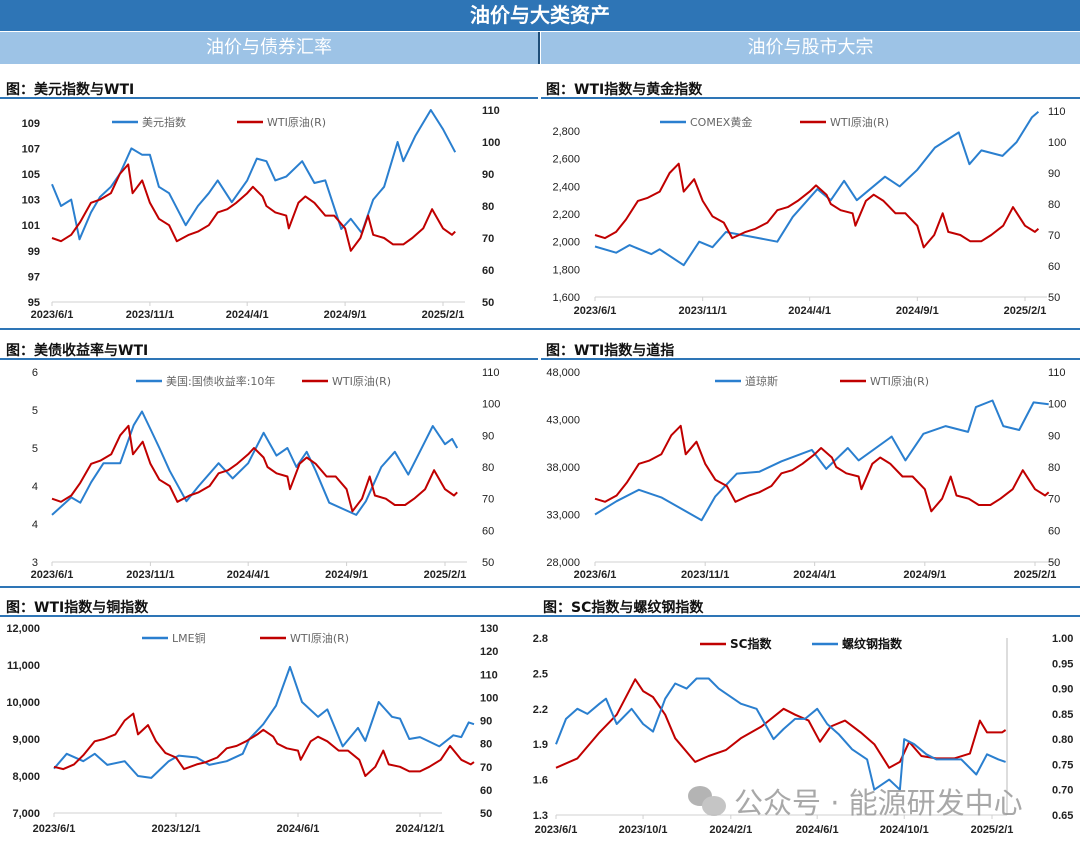  What do you see at coordinates (35, 373) in the screenshot?
I see `y-tick-label: 6` at bounding box center [35, 373].